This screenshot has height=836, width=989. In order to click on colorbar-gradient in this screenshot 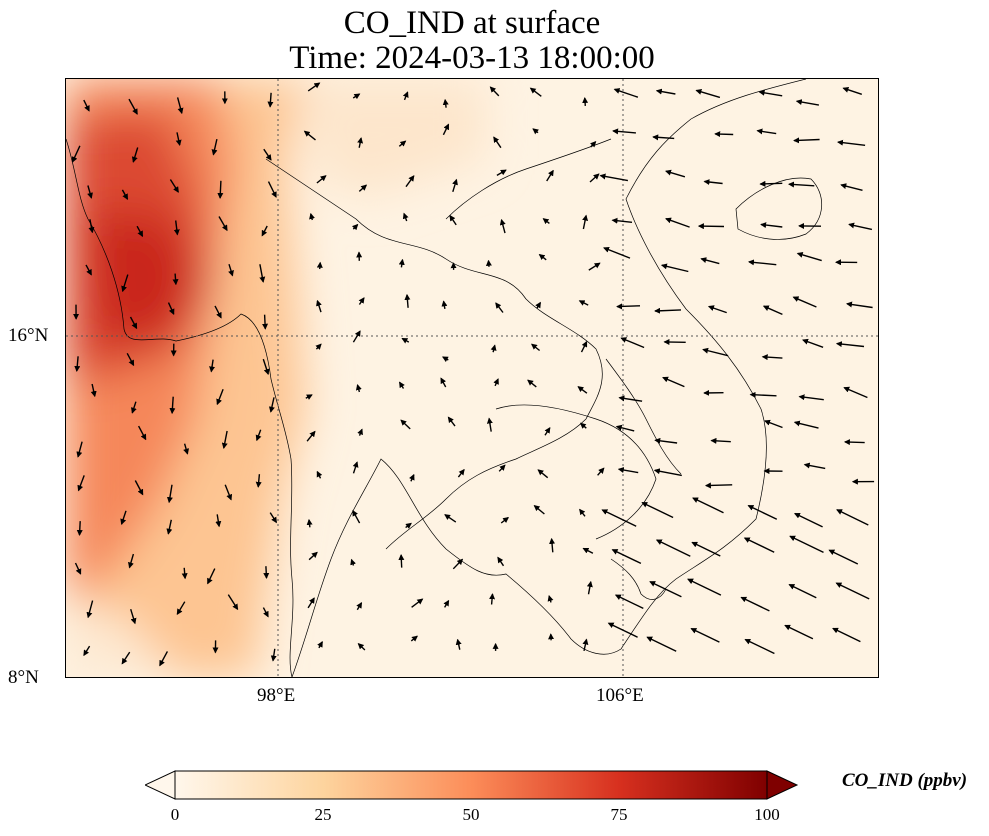, I will do `click(471, 785)`.